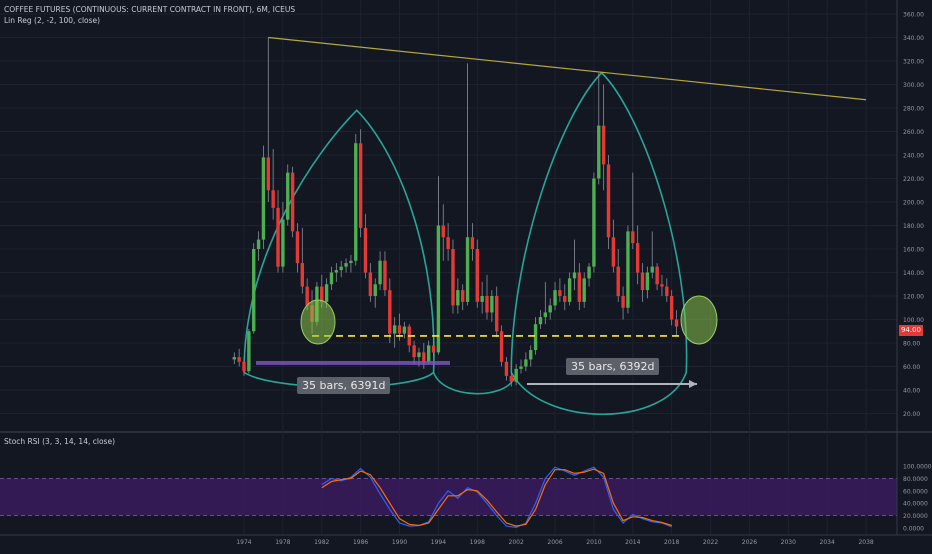 Image resolution: width=932 pixels, height=554 pixels. Describe the element at coordinates (913, 226) in the screenshot. I see `price-tick-label: 180.00` at that location.